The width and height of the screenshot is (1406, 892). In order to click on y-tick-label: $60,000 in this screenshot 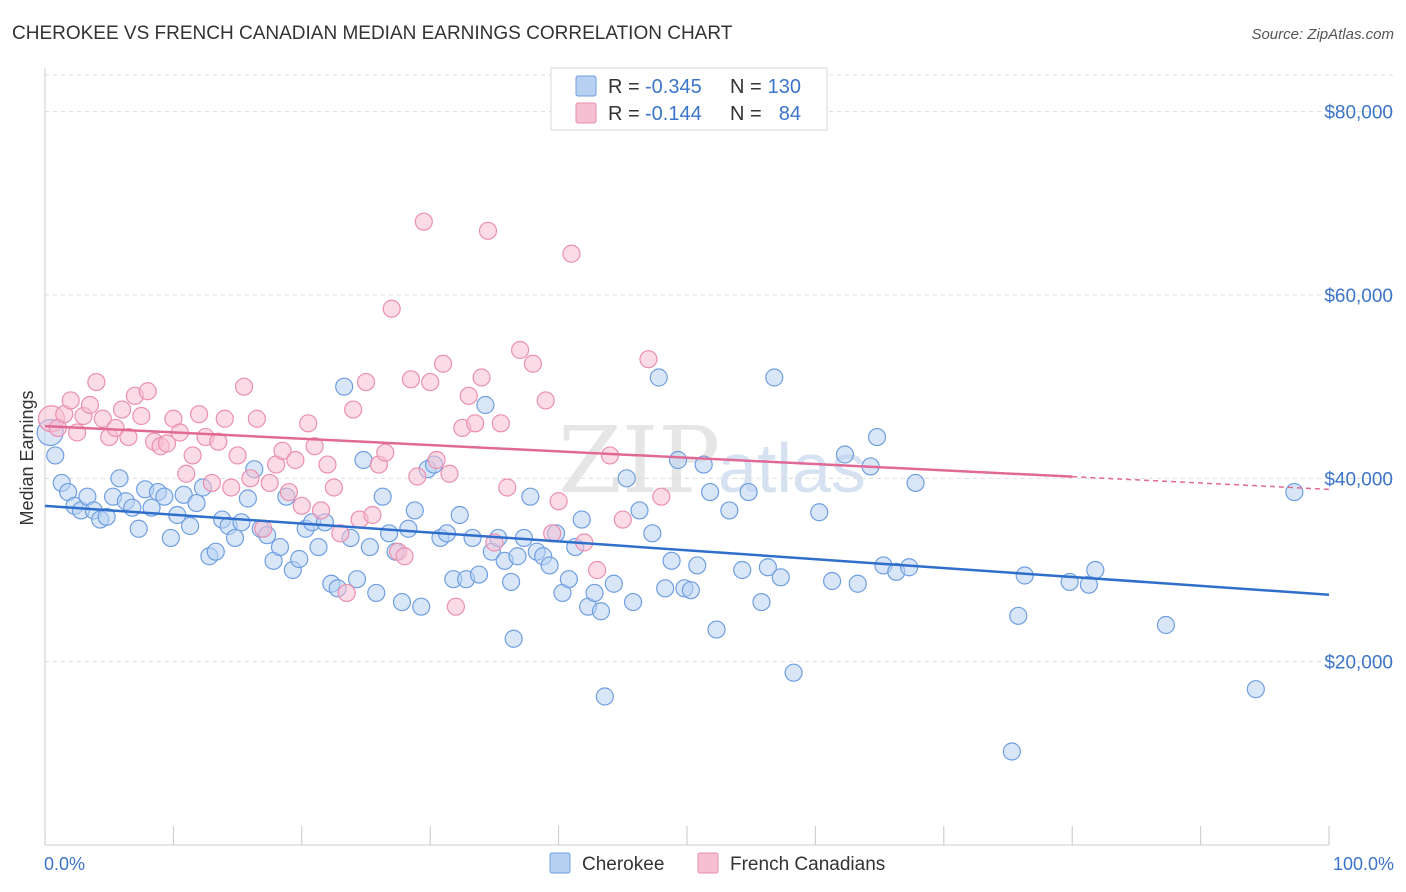, I will do `click(1358, 296)`.